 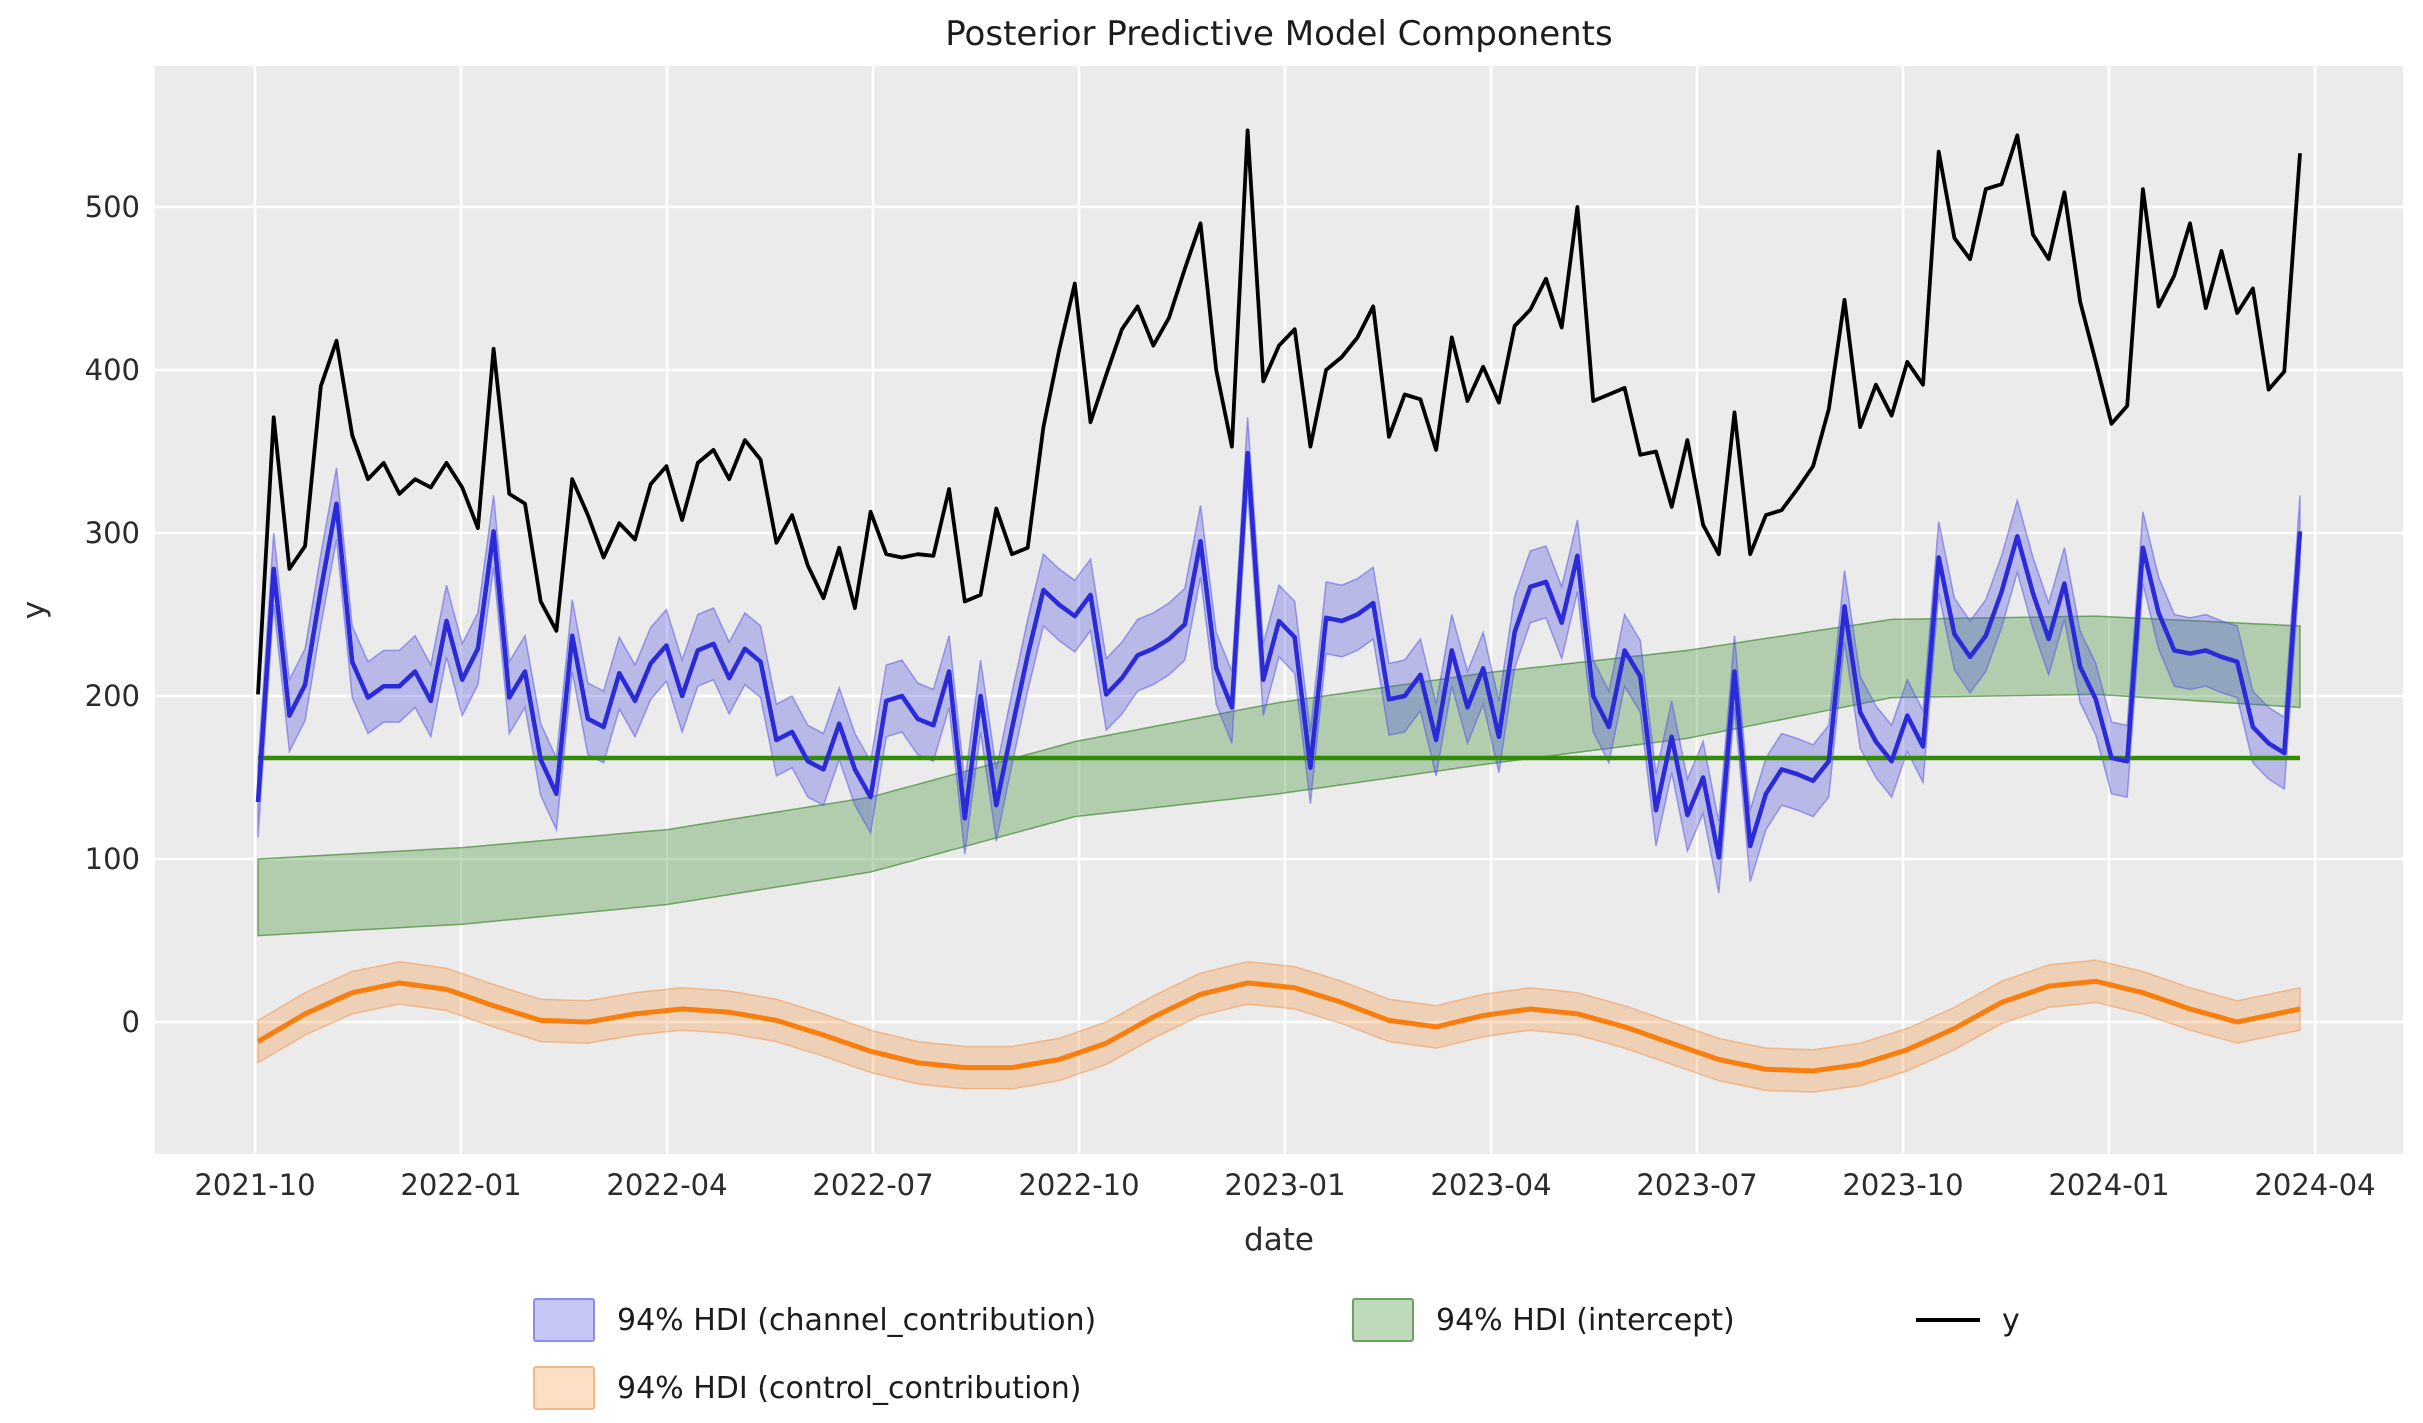 What do you see at coordinates (1903, 1185) in the screenshot?
I see `x-tick-label: 2023-10` at bounding box center [1903, 1185].